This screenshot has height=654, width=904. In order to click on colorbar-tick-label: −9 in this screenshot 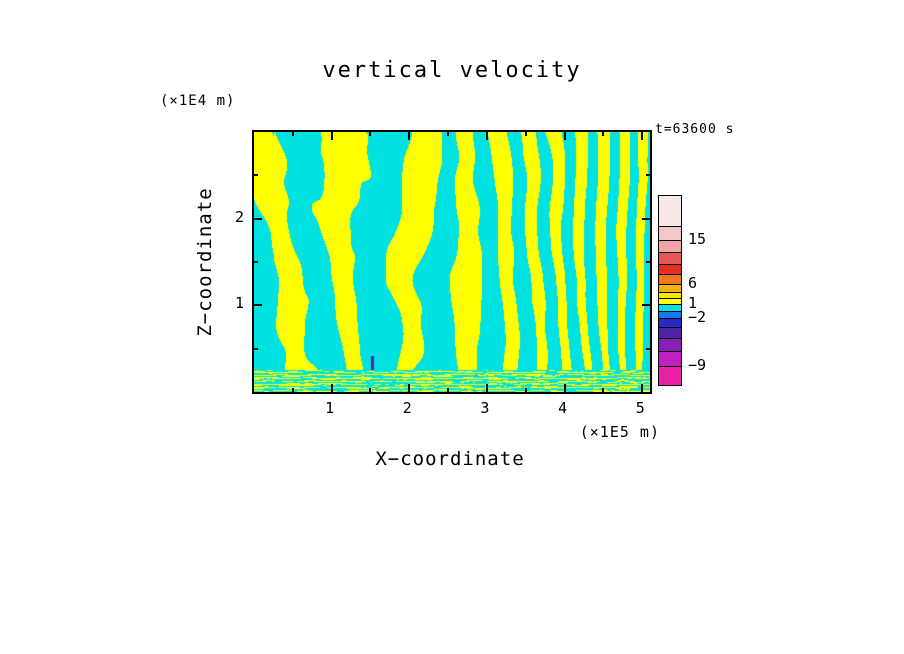, I will do `click(697, 365)`.